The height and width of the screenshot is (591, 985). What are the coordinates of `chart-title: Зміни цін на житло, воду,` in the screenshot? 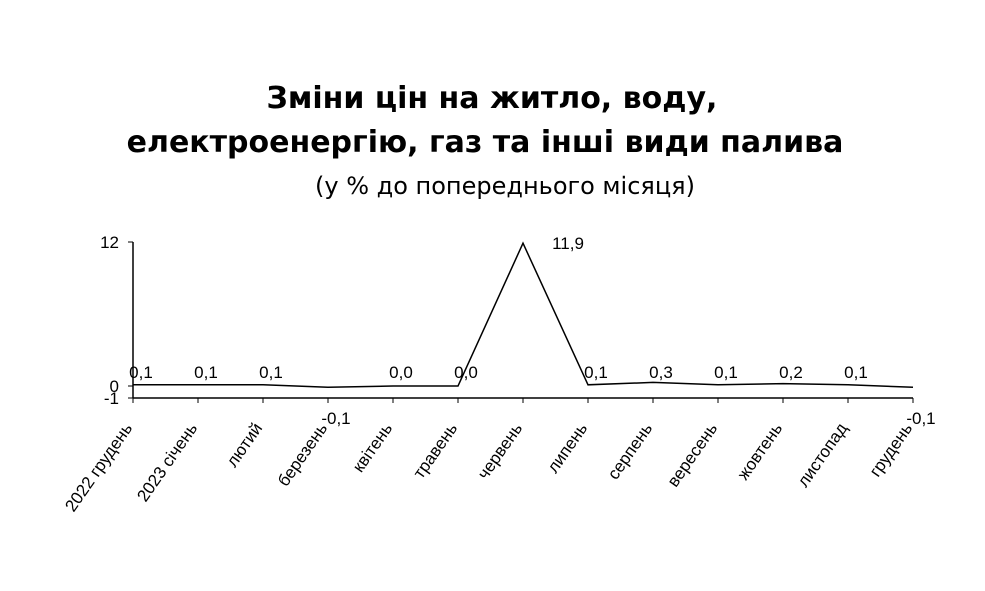 It's located at (492, 98).